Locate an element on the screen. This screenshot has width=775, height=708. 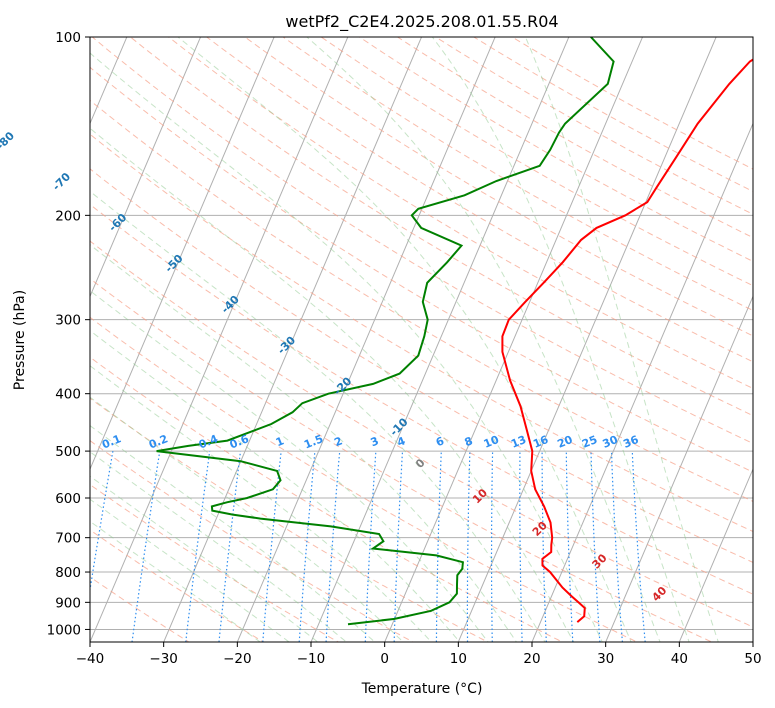
y-tick-label: 300 is located at coordinates (68, 321).